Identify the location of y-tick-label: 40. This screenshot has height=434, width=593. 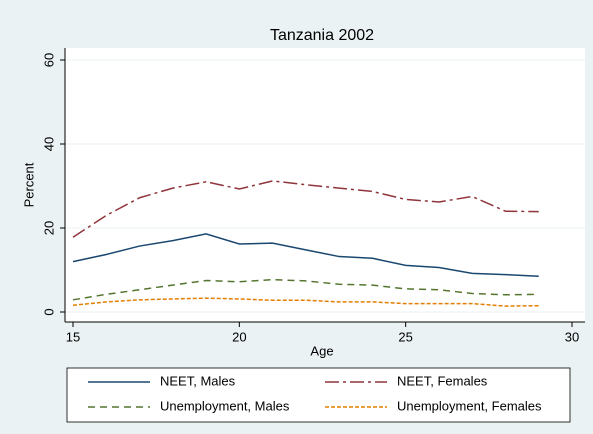
(48, 144).